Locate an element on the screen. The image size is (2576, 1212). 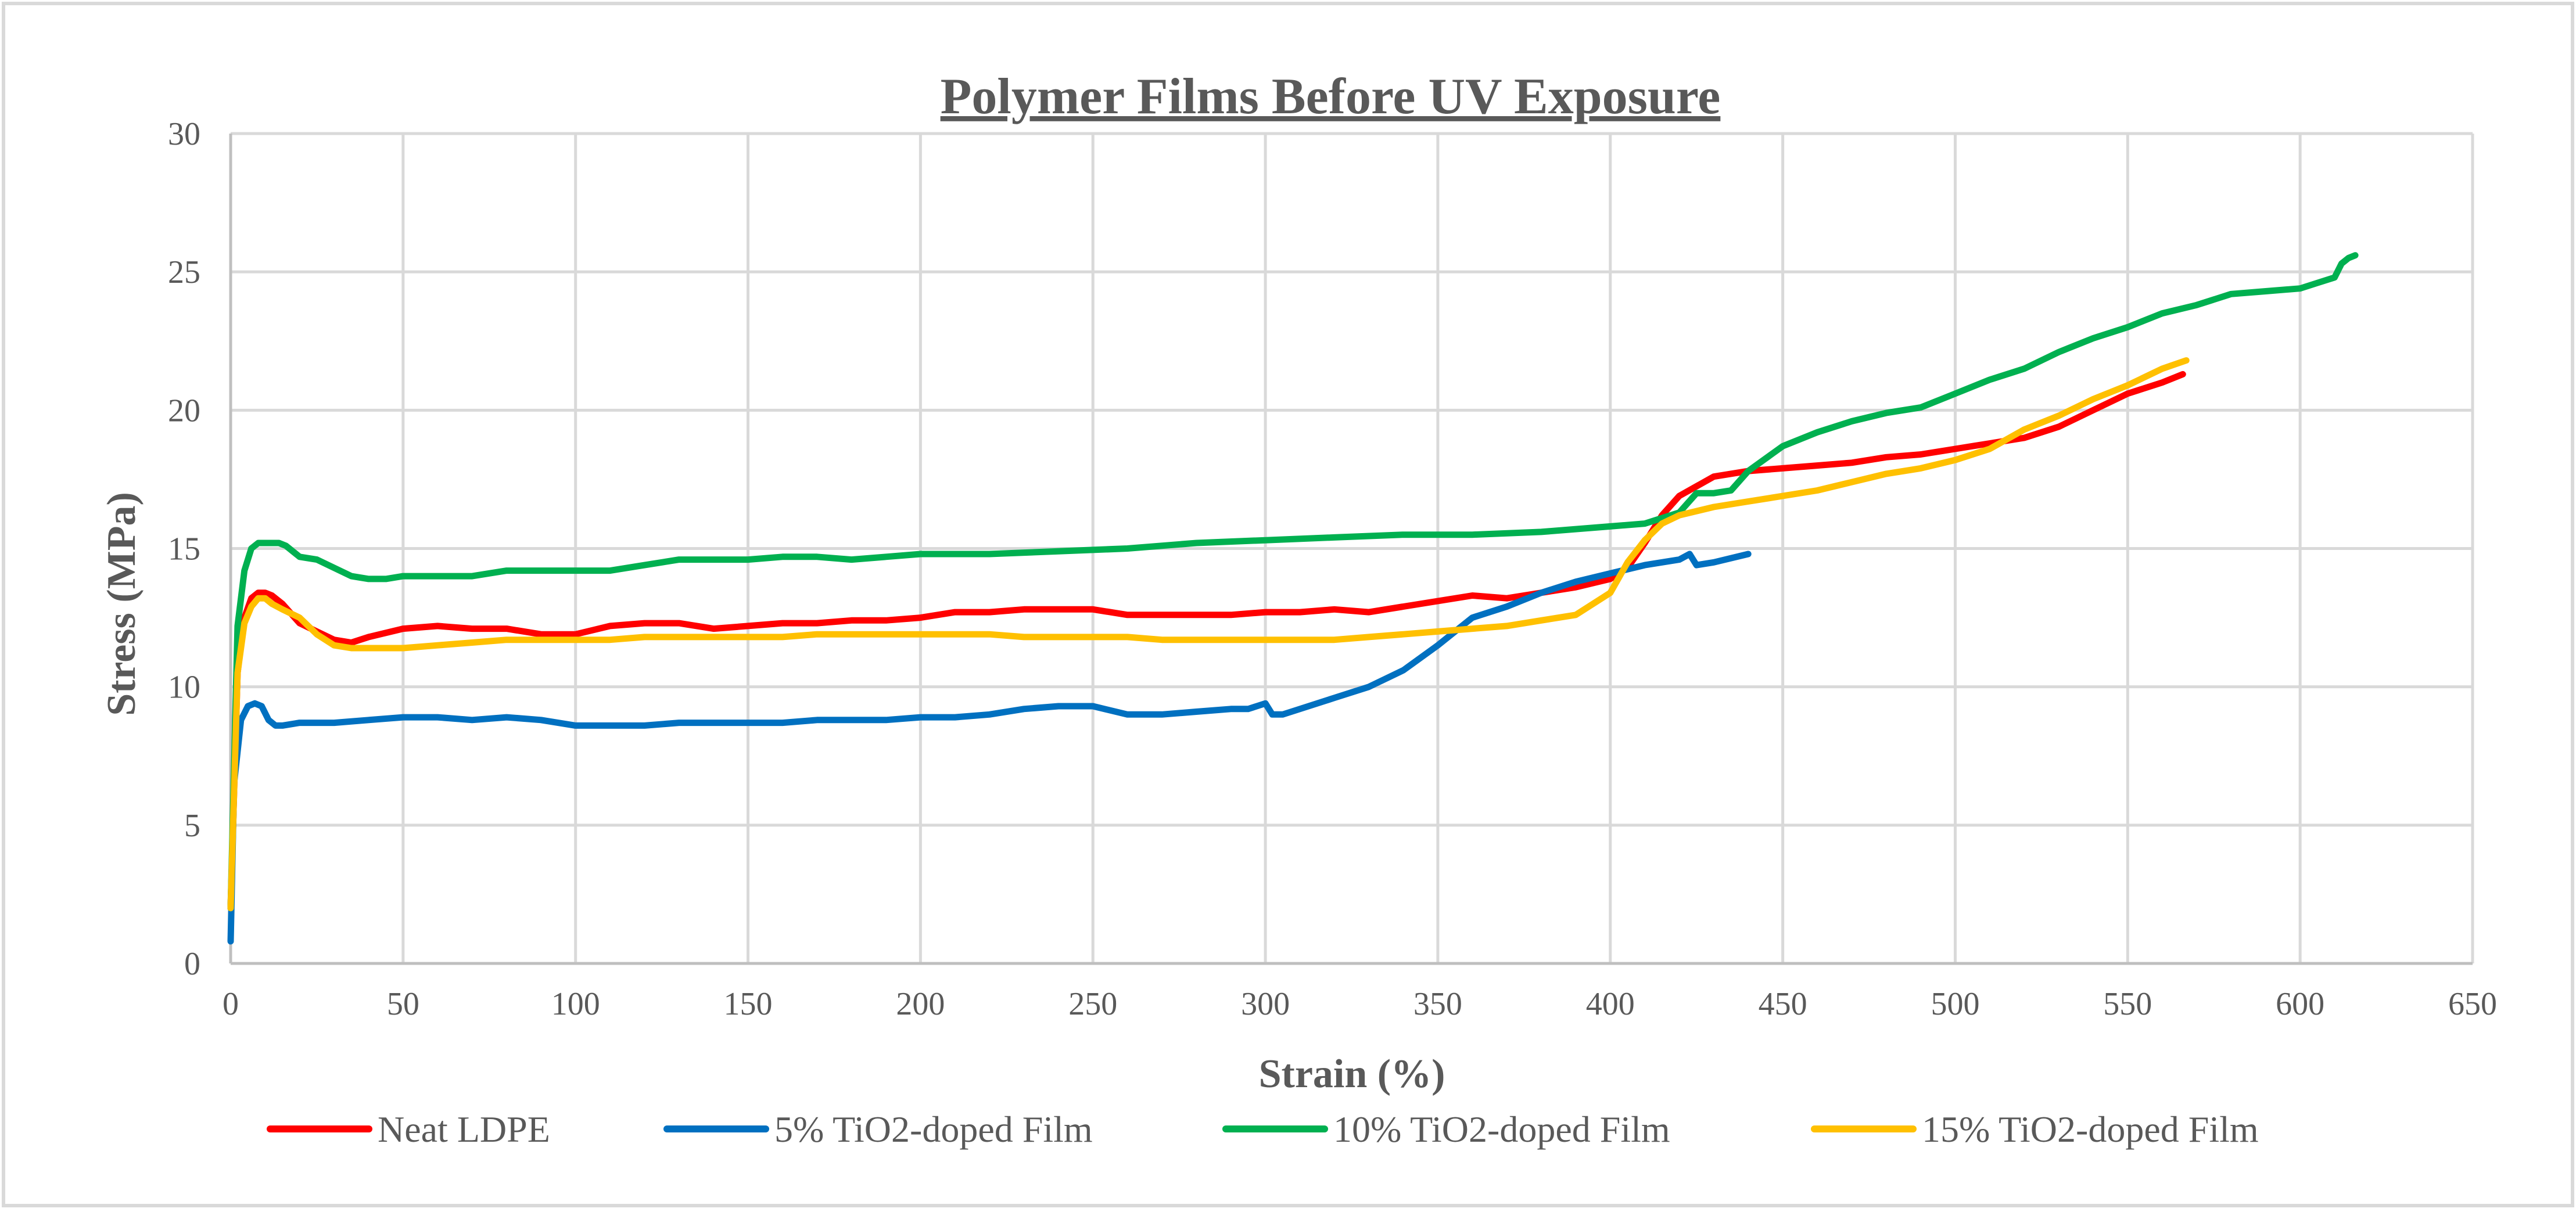
y-tick-label: 25 is located at coordinates (184, 272).